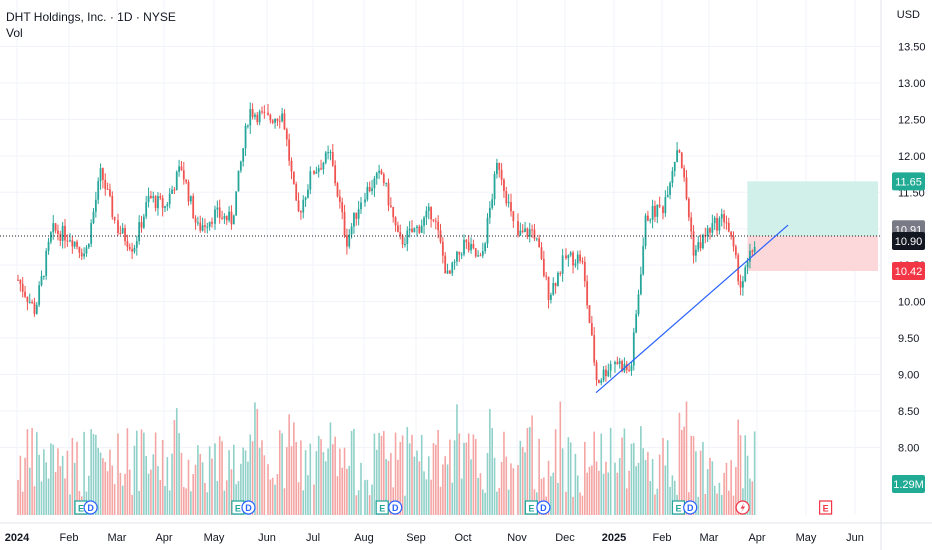  I want to click on y-tick-label: 13.50, so click(912, 48).